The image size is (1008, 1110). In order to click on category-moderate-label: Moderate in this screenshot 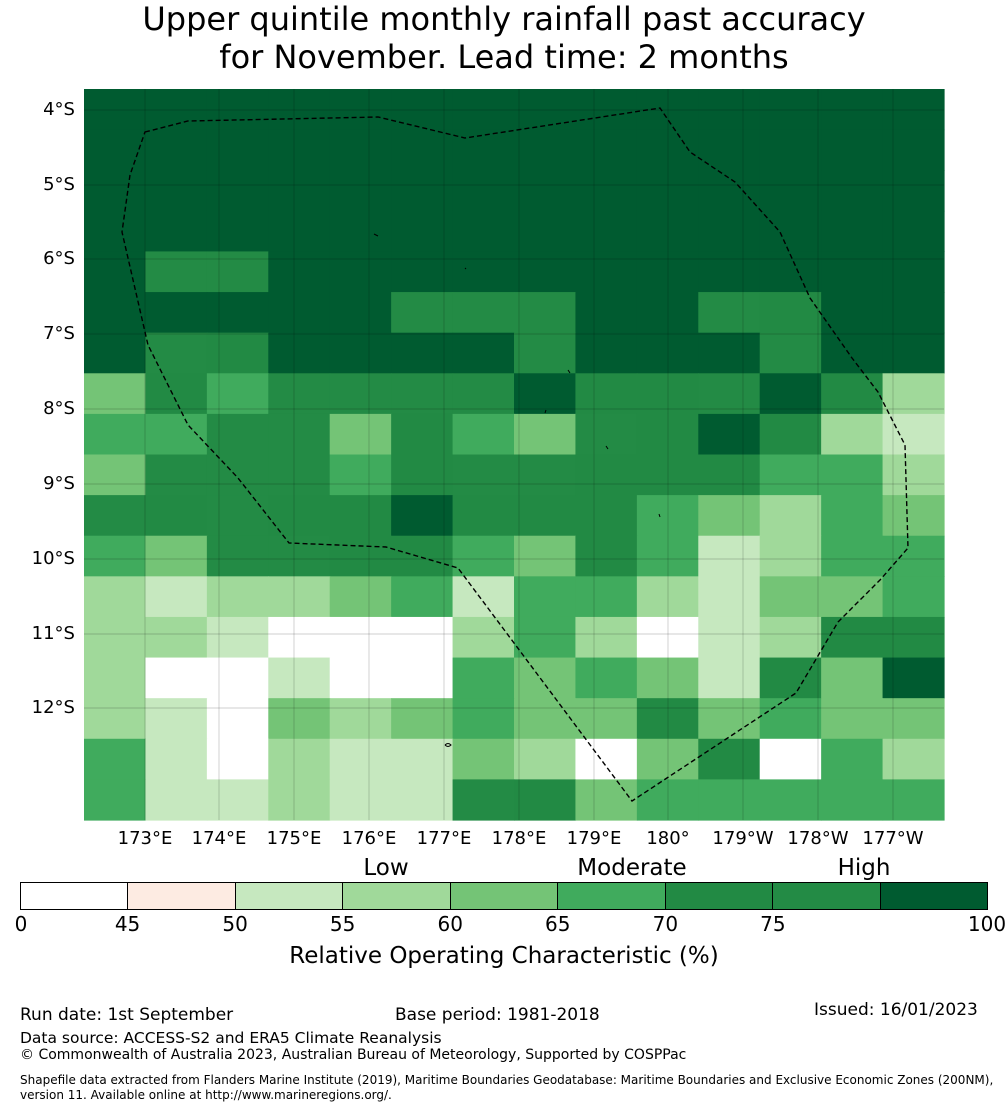, I will do `click(632, 868)`.